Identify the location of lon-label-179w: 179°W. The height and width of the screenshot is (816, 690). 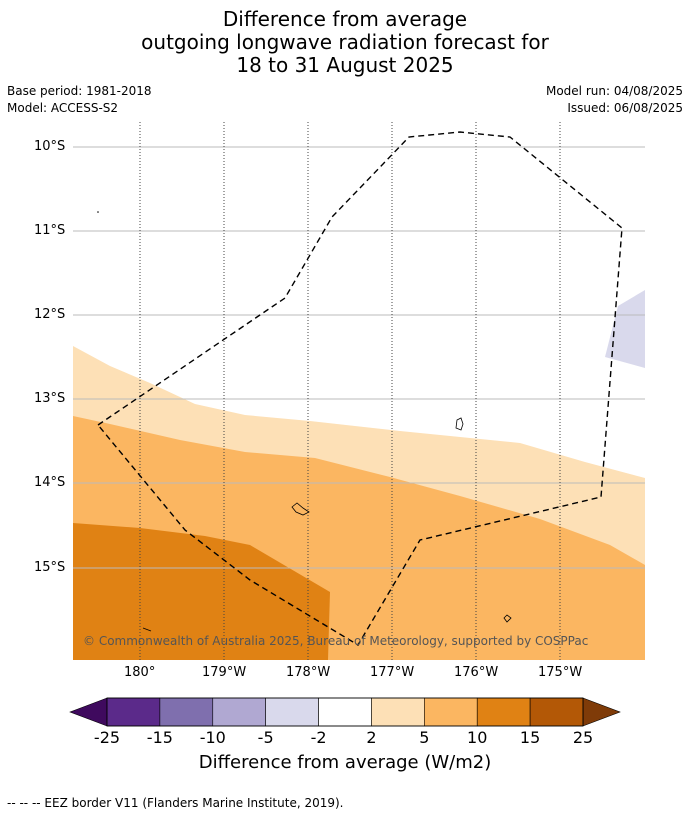
(224, 672).